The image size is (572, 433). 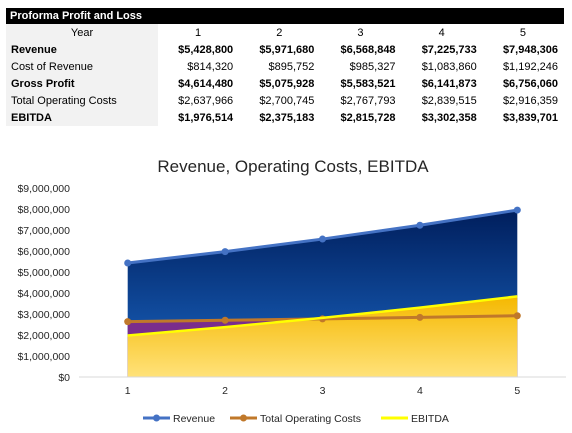 I want to click on year-header-cell: 3, so click(x=360, y=32).